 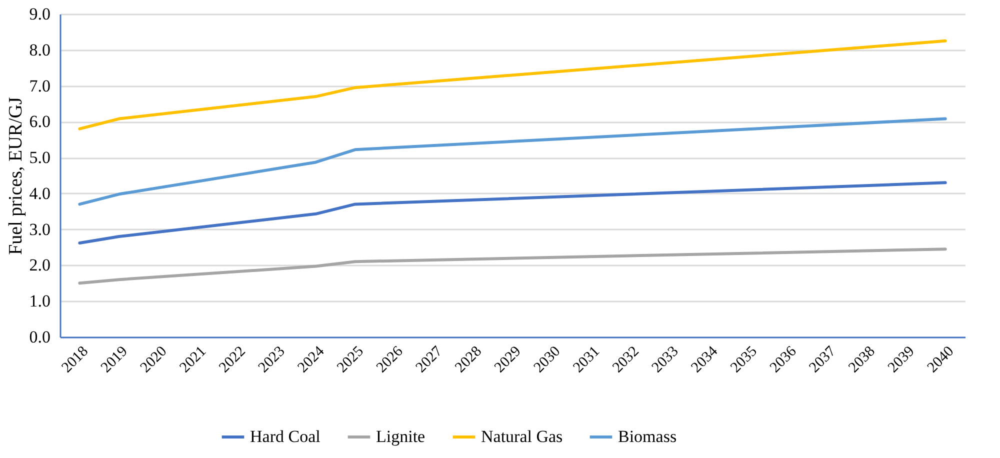 I want to click on y-tick-label: 5.0, so click(x=39, y=158).